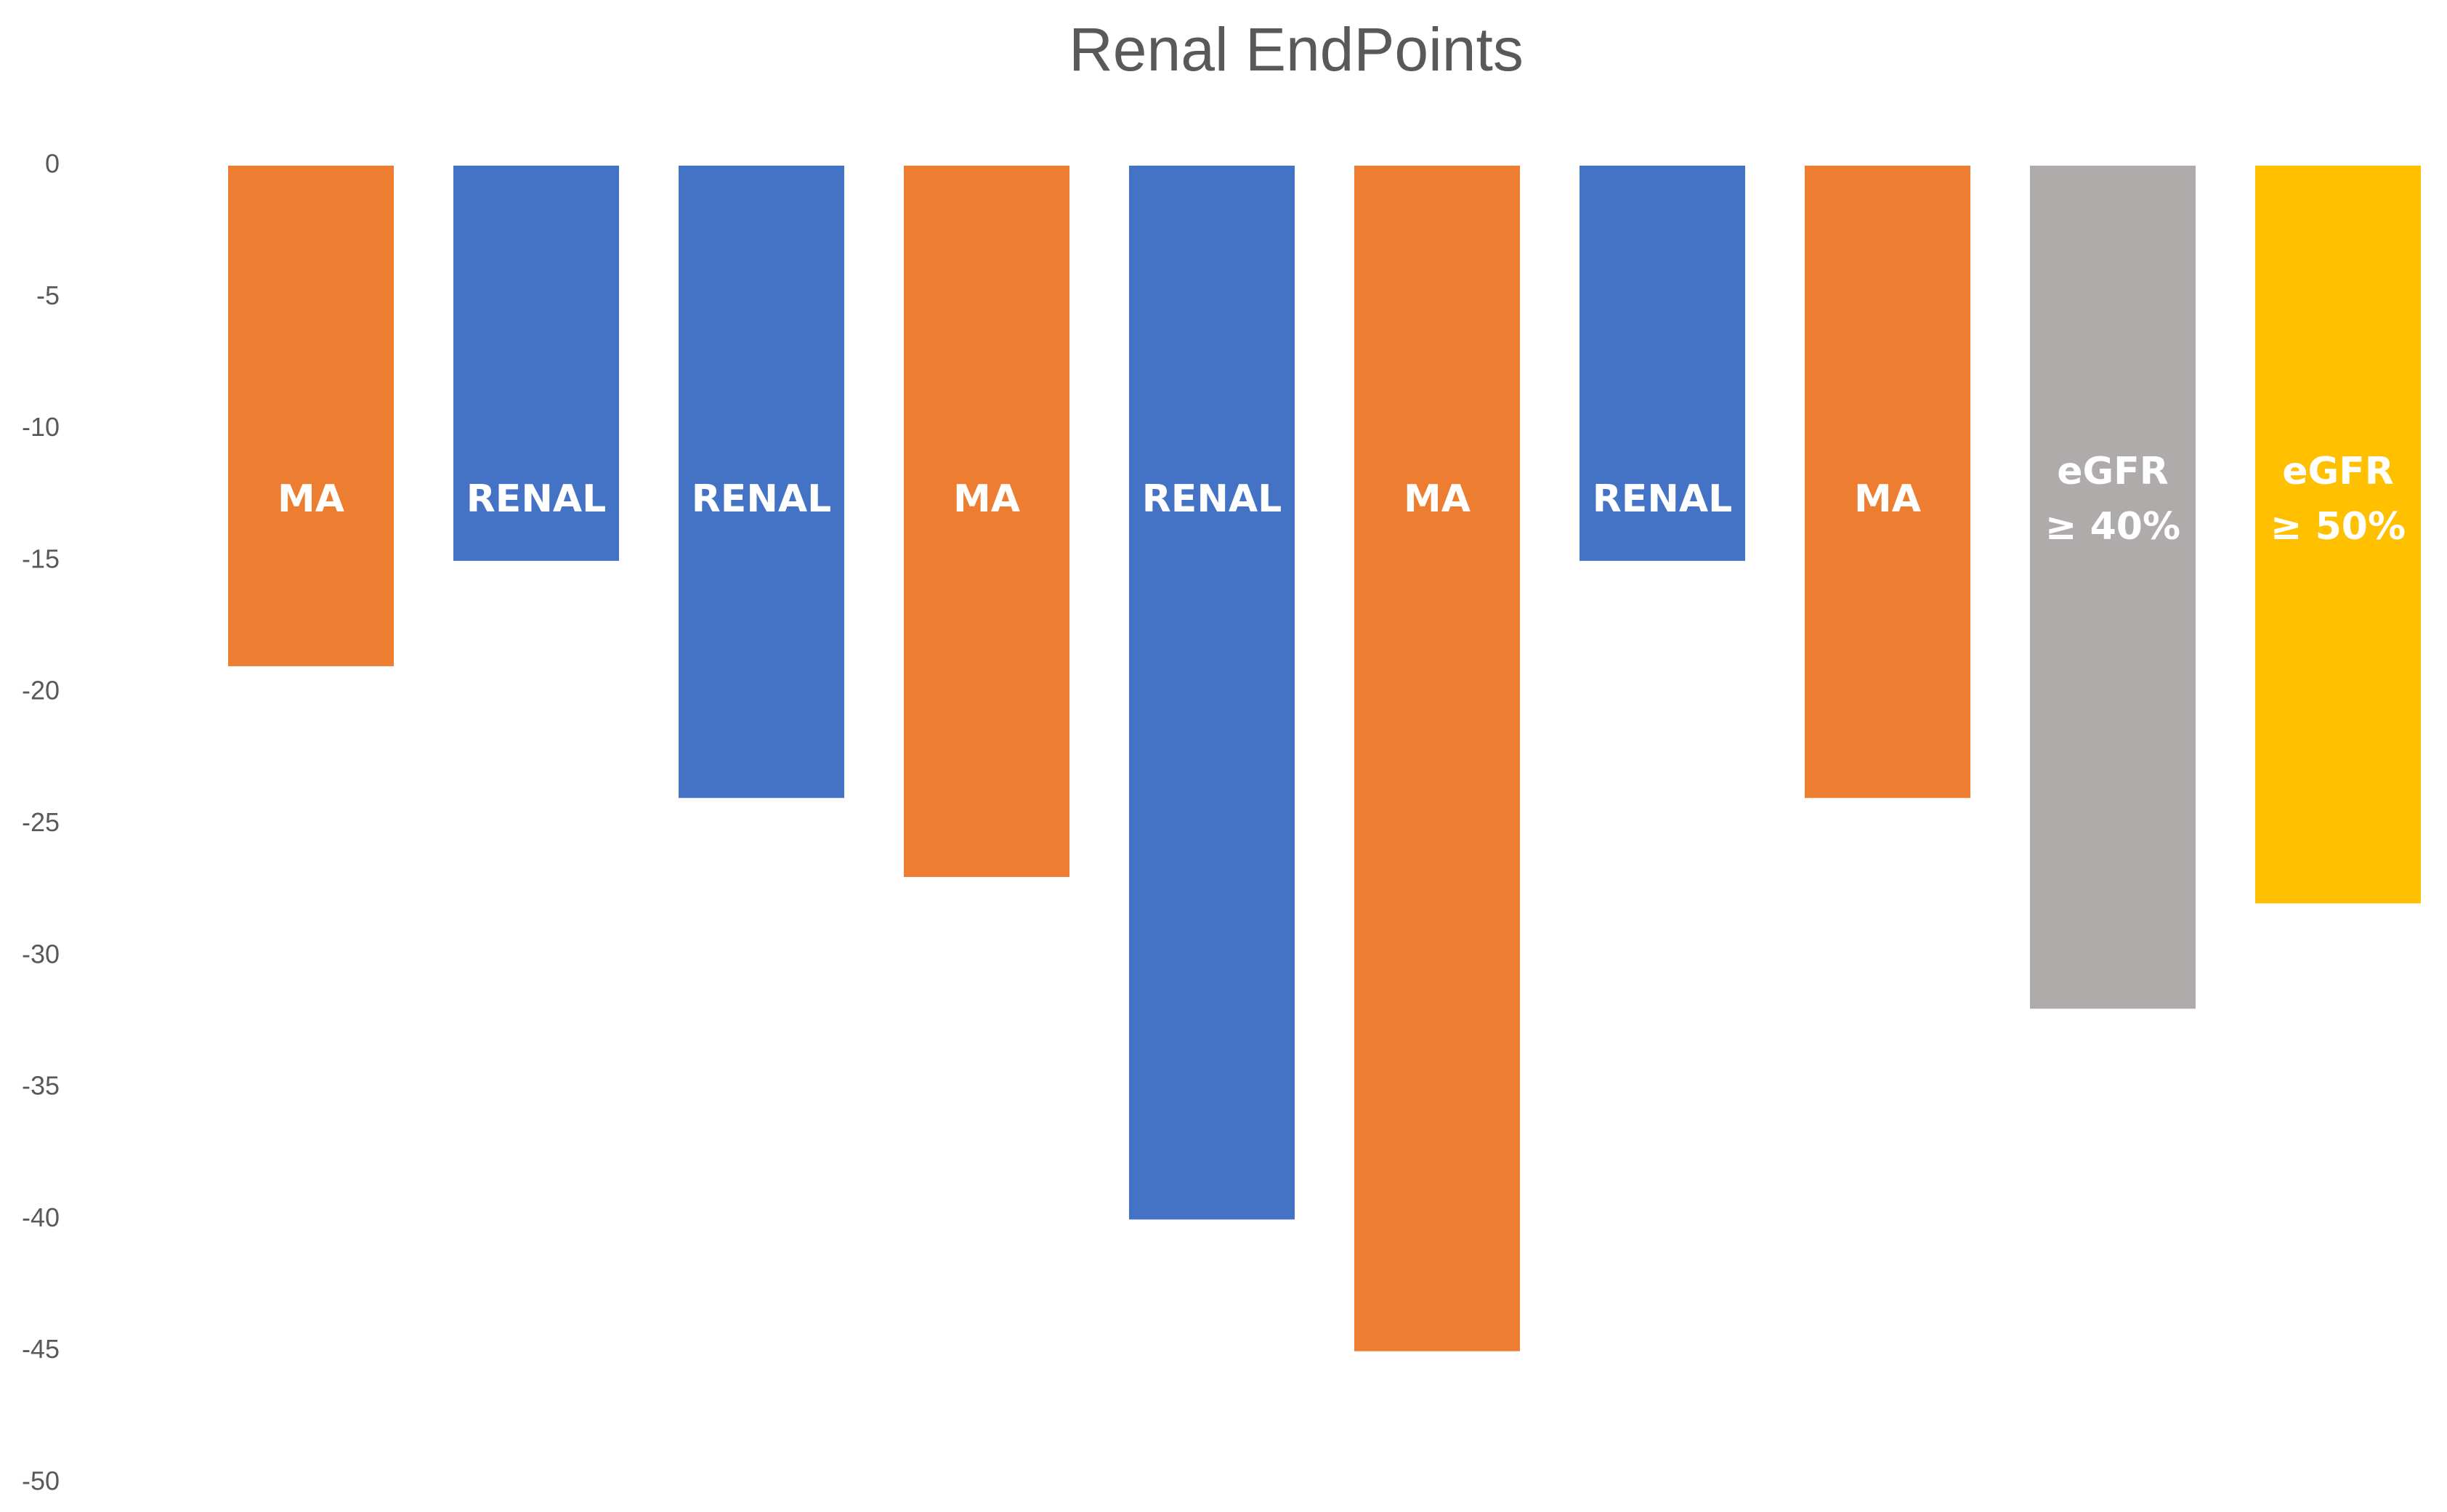 The image size is (2447, 1512). What do you see at coordinates (2338, 500) in the screenshot?
I see `bar-label: eGFR ≥ 50%` at bounding box center [2338, 500].